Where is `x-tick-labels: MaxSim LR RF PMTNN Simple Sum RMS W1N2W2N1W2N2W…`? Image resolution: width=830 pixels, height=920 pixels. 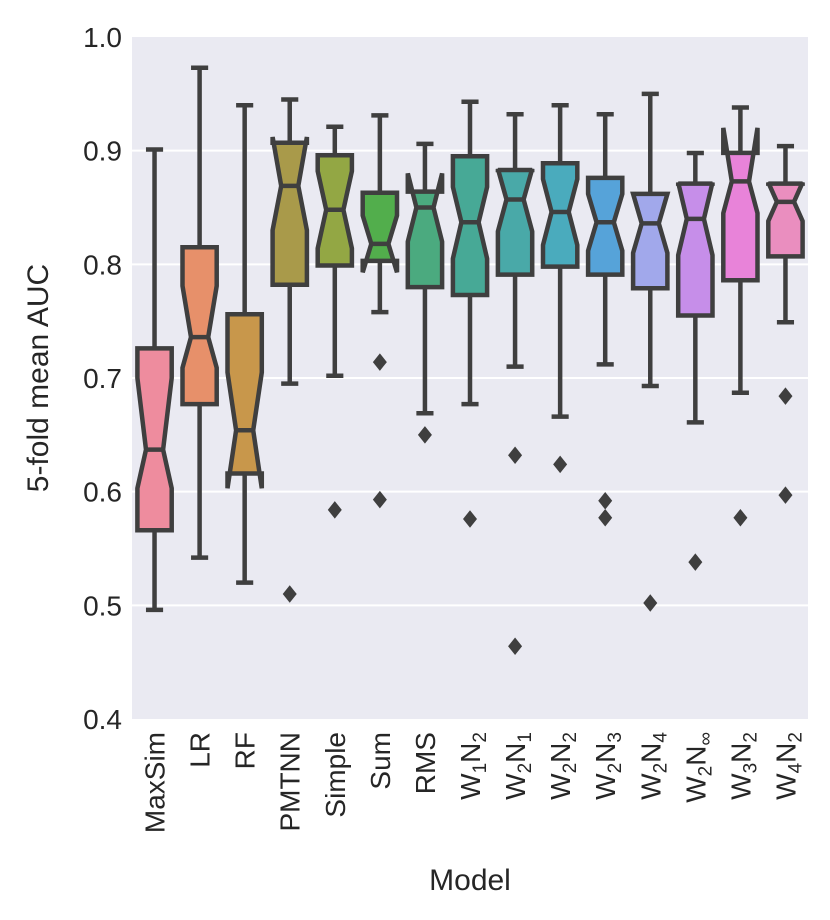
x-tick-labels: MaxSim LR RF PMTNN Simple Sum RMS W1N2W2N1W2N2W… is located at coordinates (473, 783).